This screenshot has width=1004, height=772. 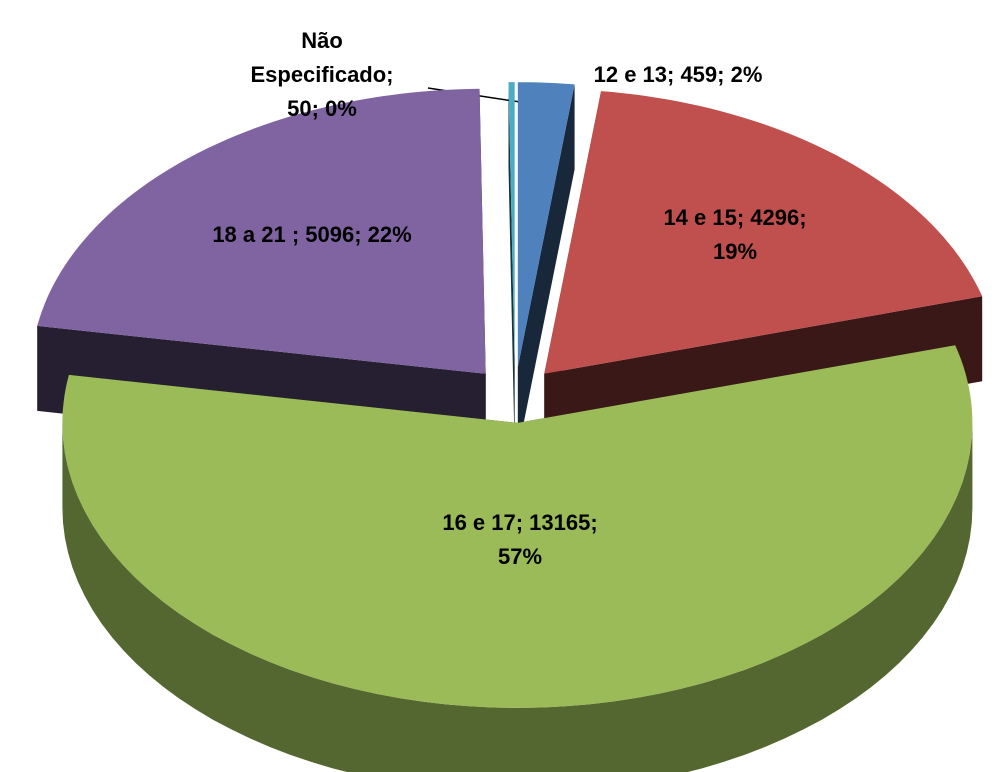 What do you see at coordinates (678, 74) in the screenshot?
I see `data-label: 12 e 13; 459; 2%` at bounding box center [678, 74].